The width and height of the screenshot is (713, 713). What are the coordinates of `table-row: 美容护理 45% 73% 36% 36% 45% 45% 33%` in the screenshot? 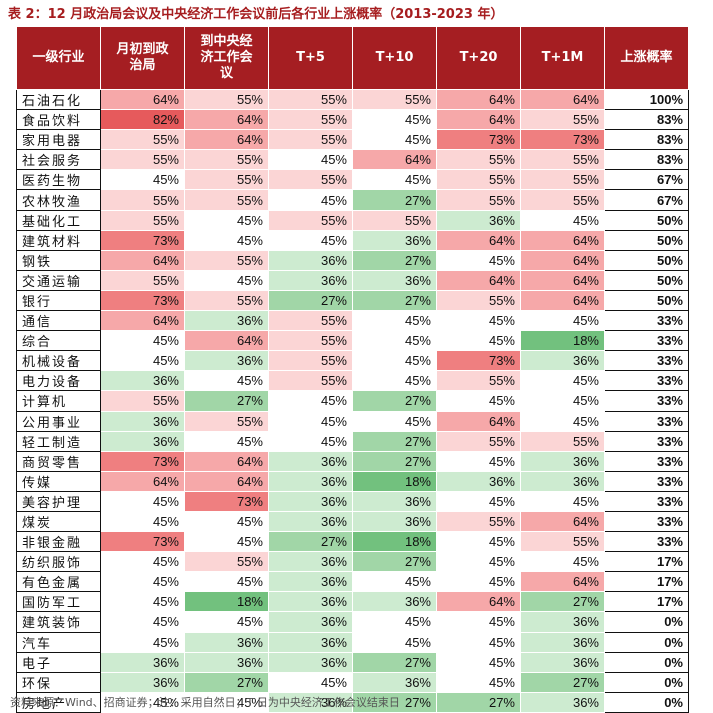 It's located at (352, 501).